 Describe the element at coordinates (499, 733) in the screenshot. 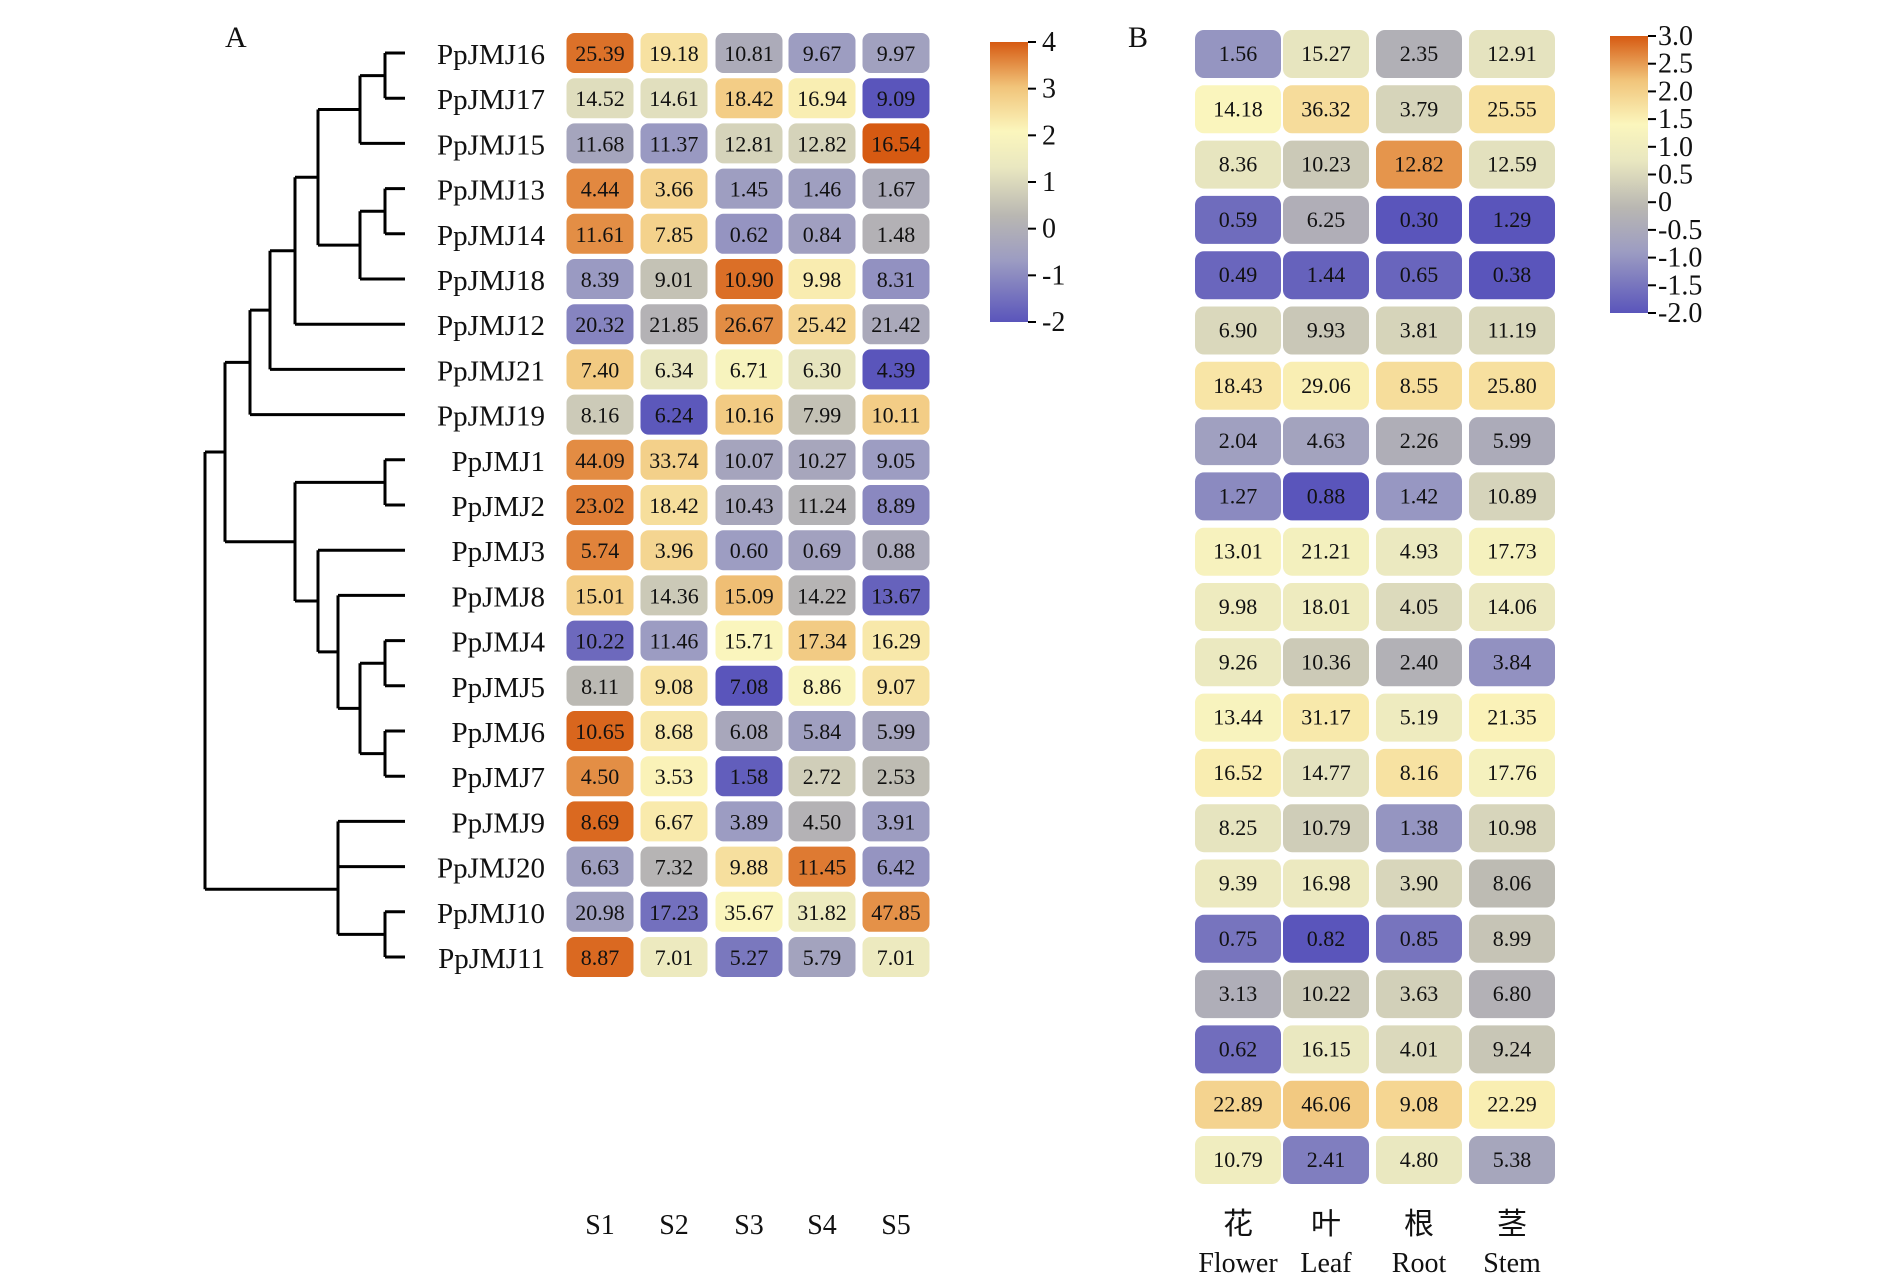

I see `gene-label: PpJMJ6` at that location.